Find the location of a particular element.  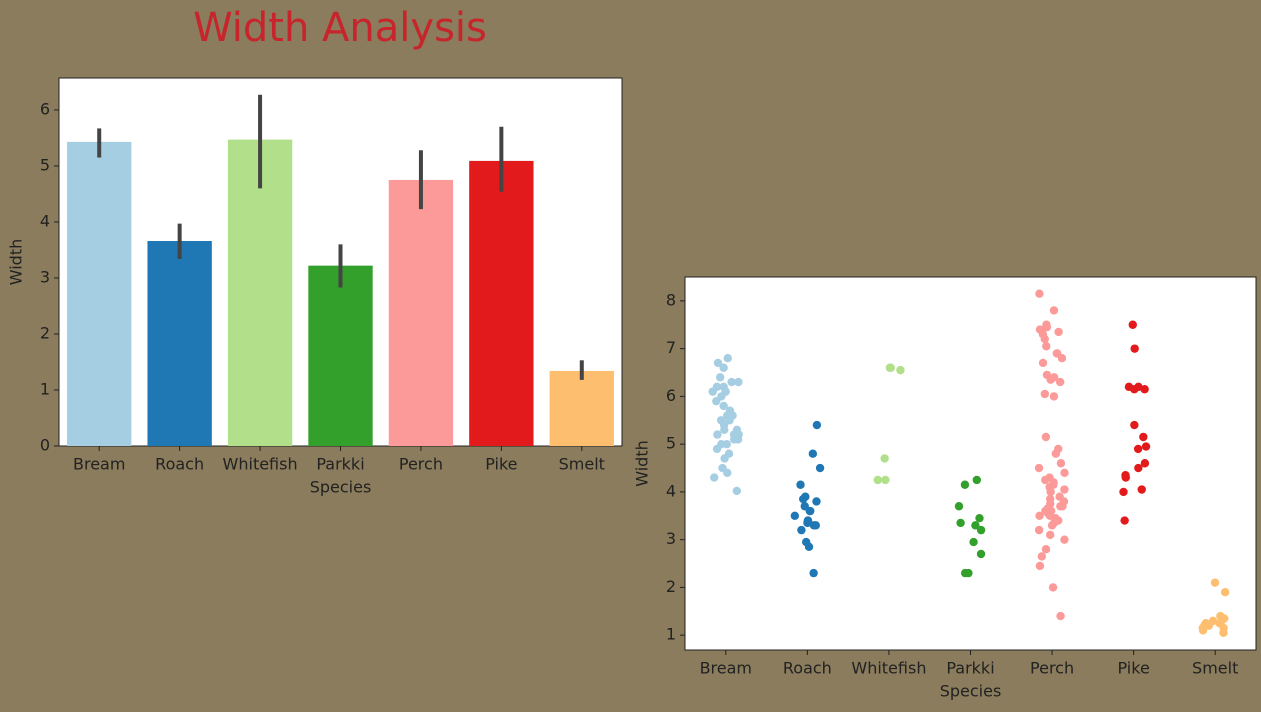

y-tick-label: 3 is located at coordinates (671, 538).